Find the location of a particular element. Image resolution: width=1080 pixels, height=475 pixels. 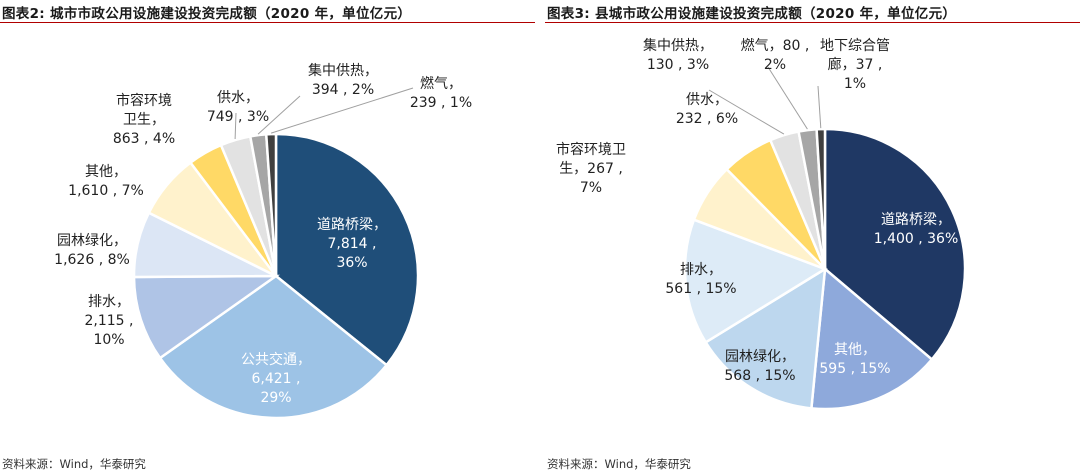

chart-title-bar: 图表3: 县城市政公用设施建设投资完成额（2020 年，单位亿元） is located at coordinates (812, 11).